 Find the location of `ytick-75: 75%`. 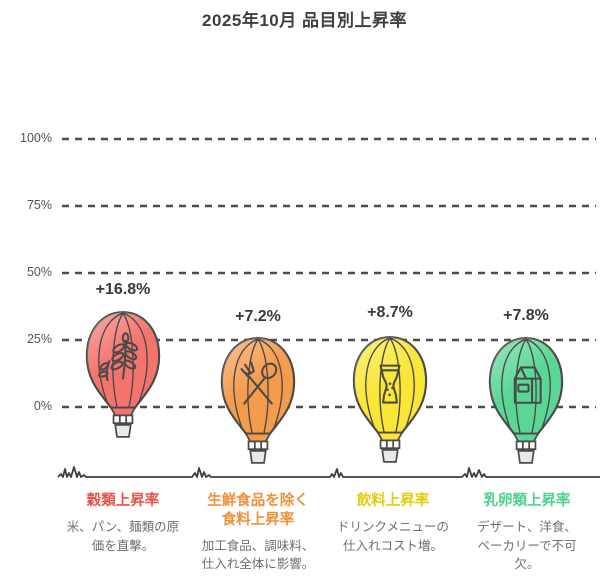

ytick-75: 75% is located at coordinates (39, 205).